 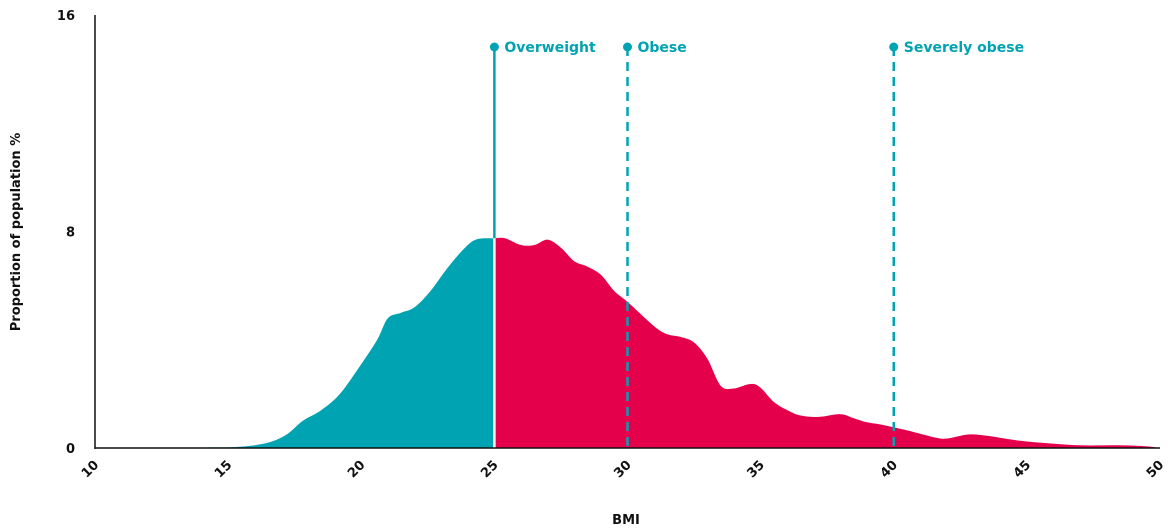 What do you see at coordinates (66, 16) in the screenshot?
I see `y-tick-label: 16` at bounding box center [66, 16].